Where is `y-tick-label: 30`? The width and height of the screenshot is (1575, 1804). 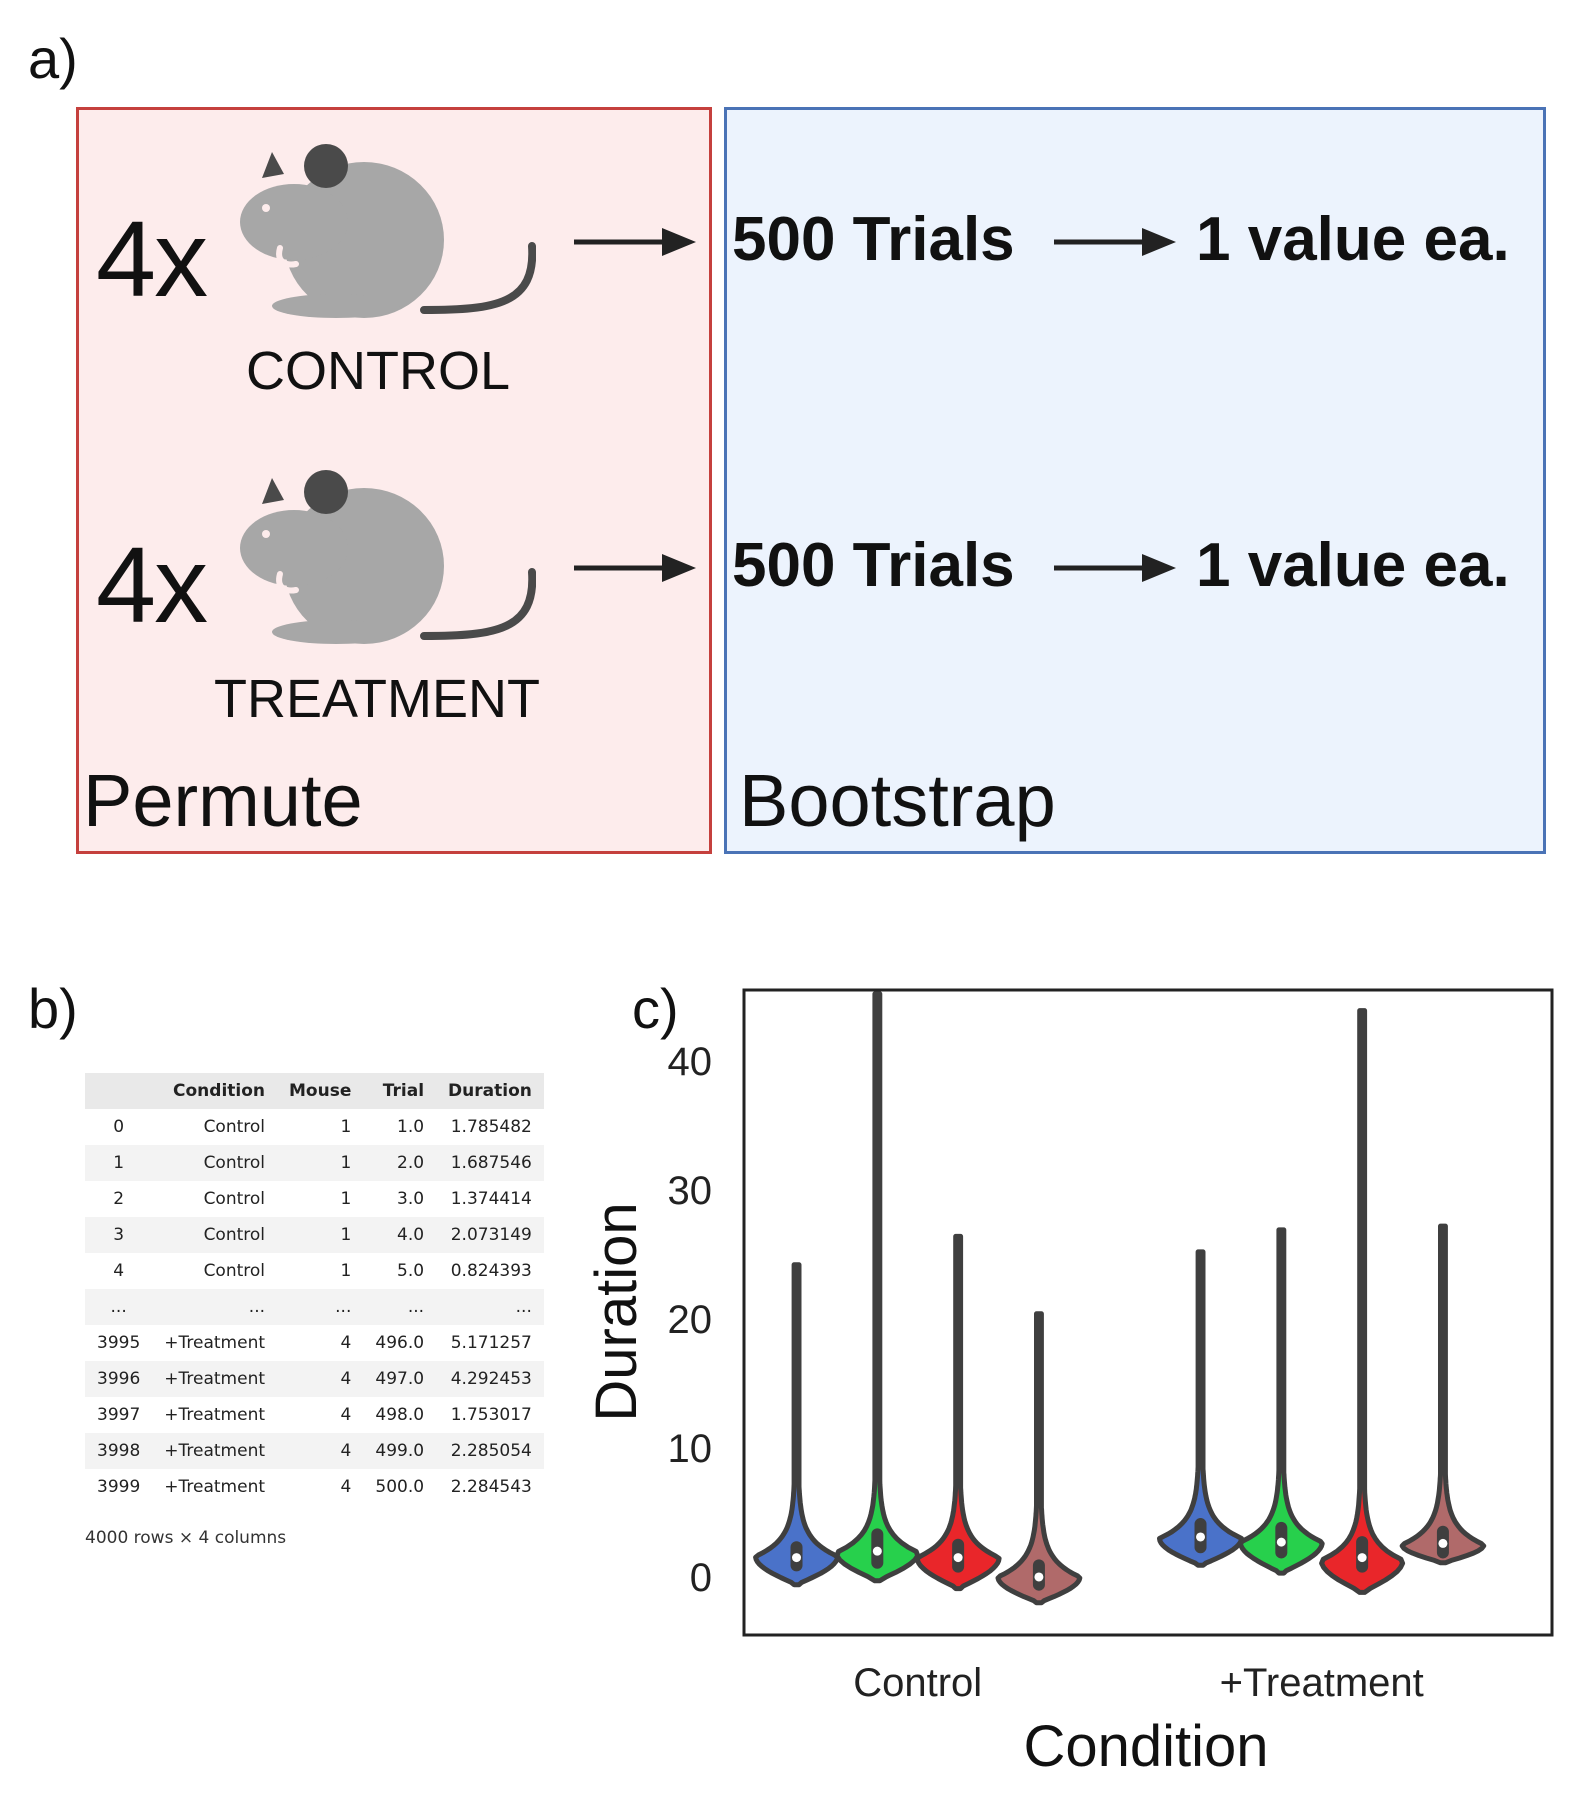
y-tick-label: 30 is located at coordinates (690, 1191).